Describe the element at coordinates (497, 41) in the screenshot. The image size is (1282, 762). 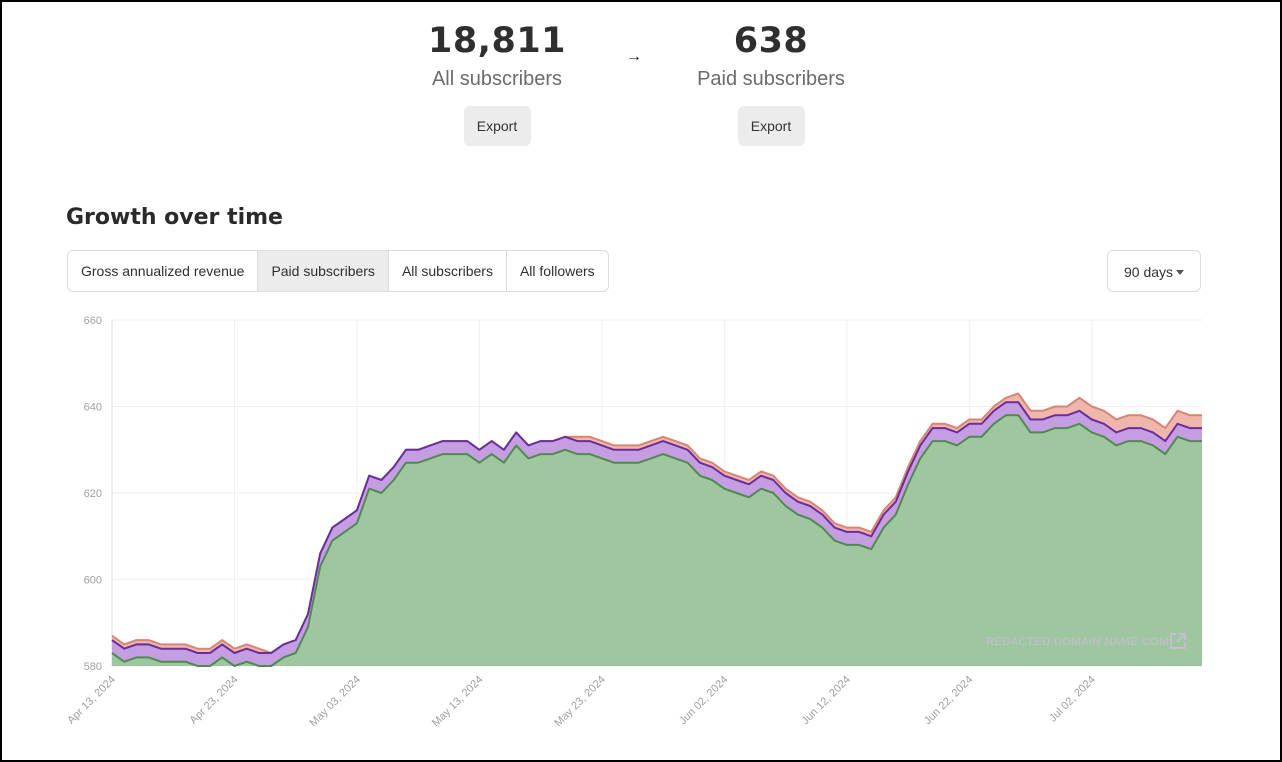
I see `all-subscribers-value: 18,811` at that location.